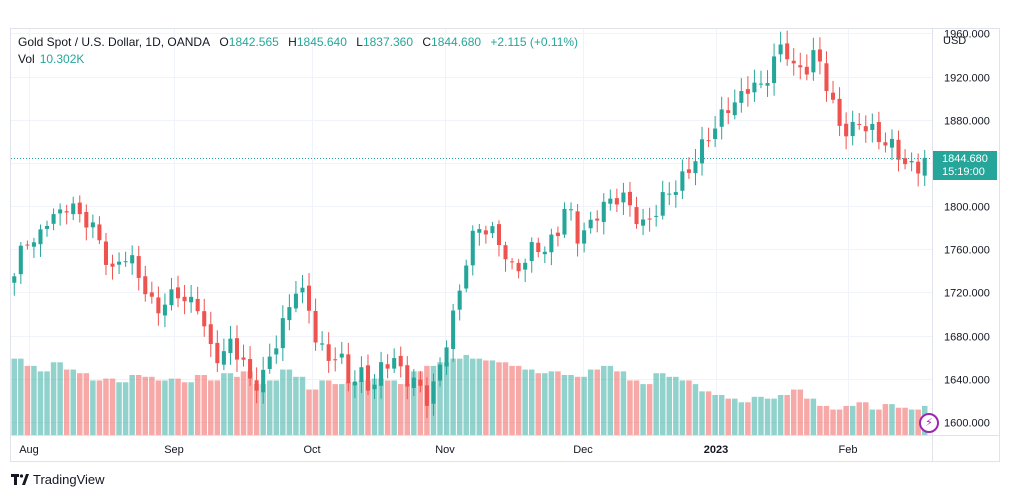 This screenshot has height=498, width=1012. Describe the element at coordinates (967, 208) in the screenshot. I see `y-tick-label: 1800.000` at that location.